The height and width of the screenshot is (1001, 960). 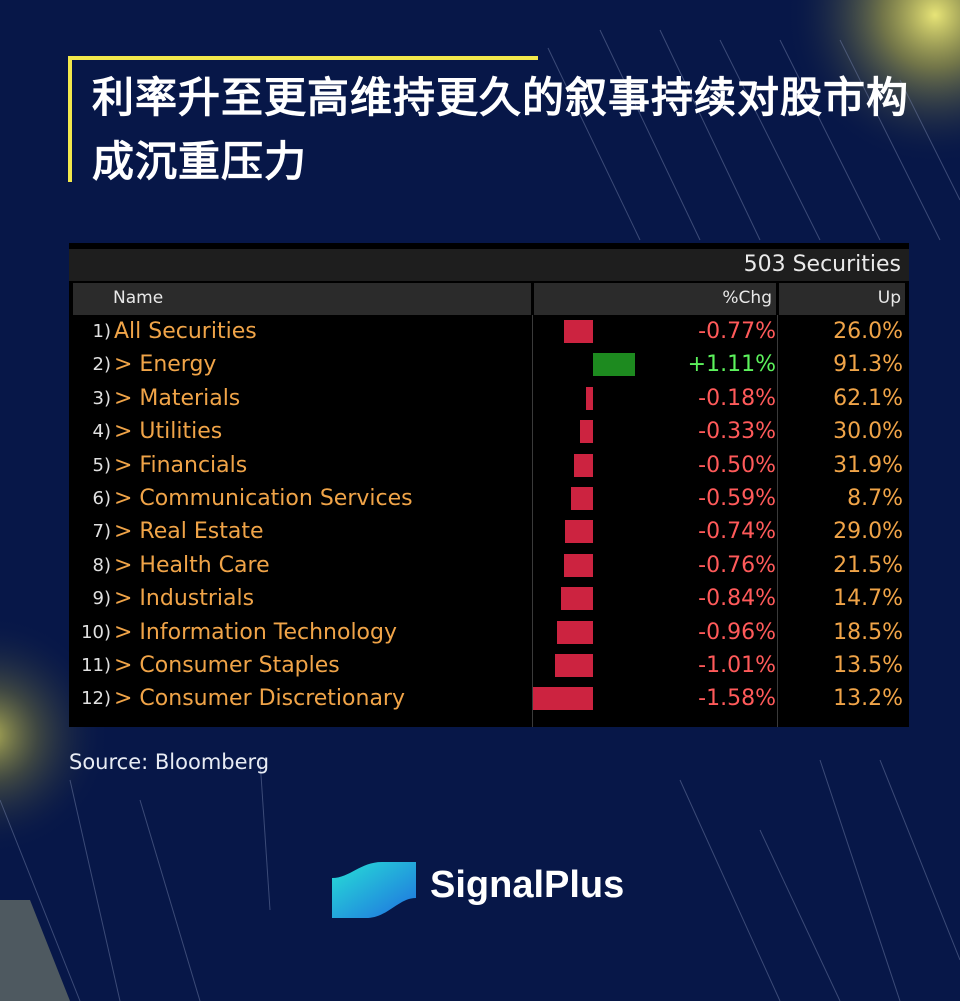 I want to click on row-index: 8), so click(x=101, y=565).